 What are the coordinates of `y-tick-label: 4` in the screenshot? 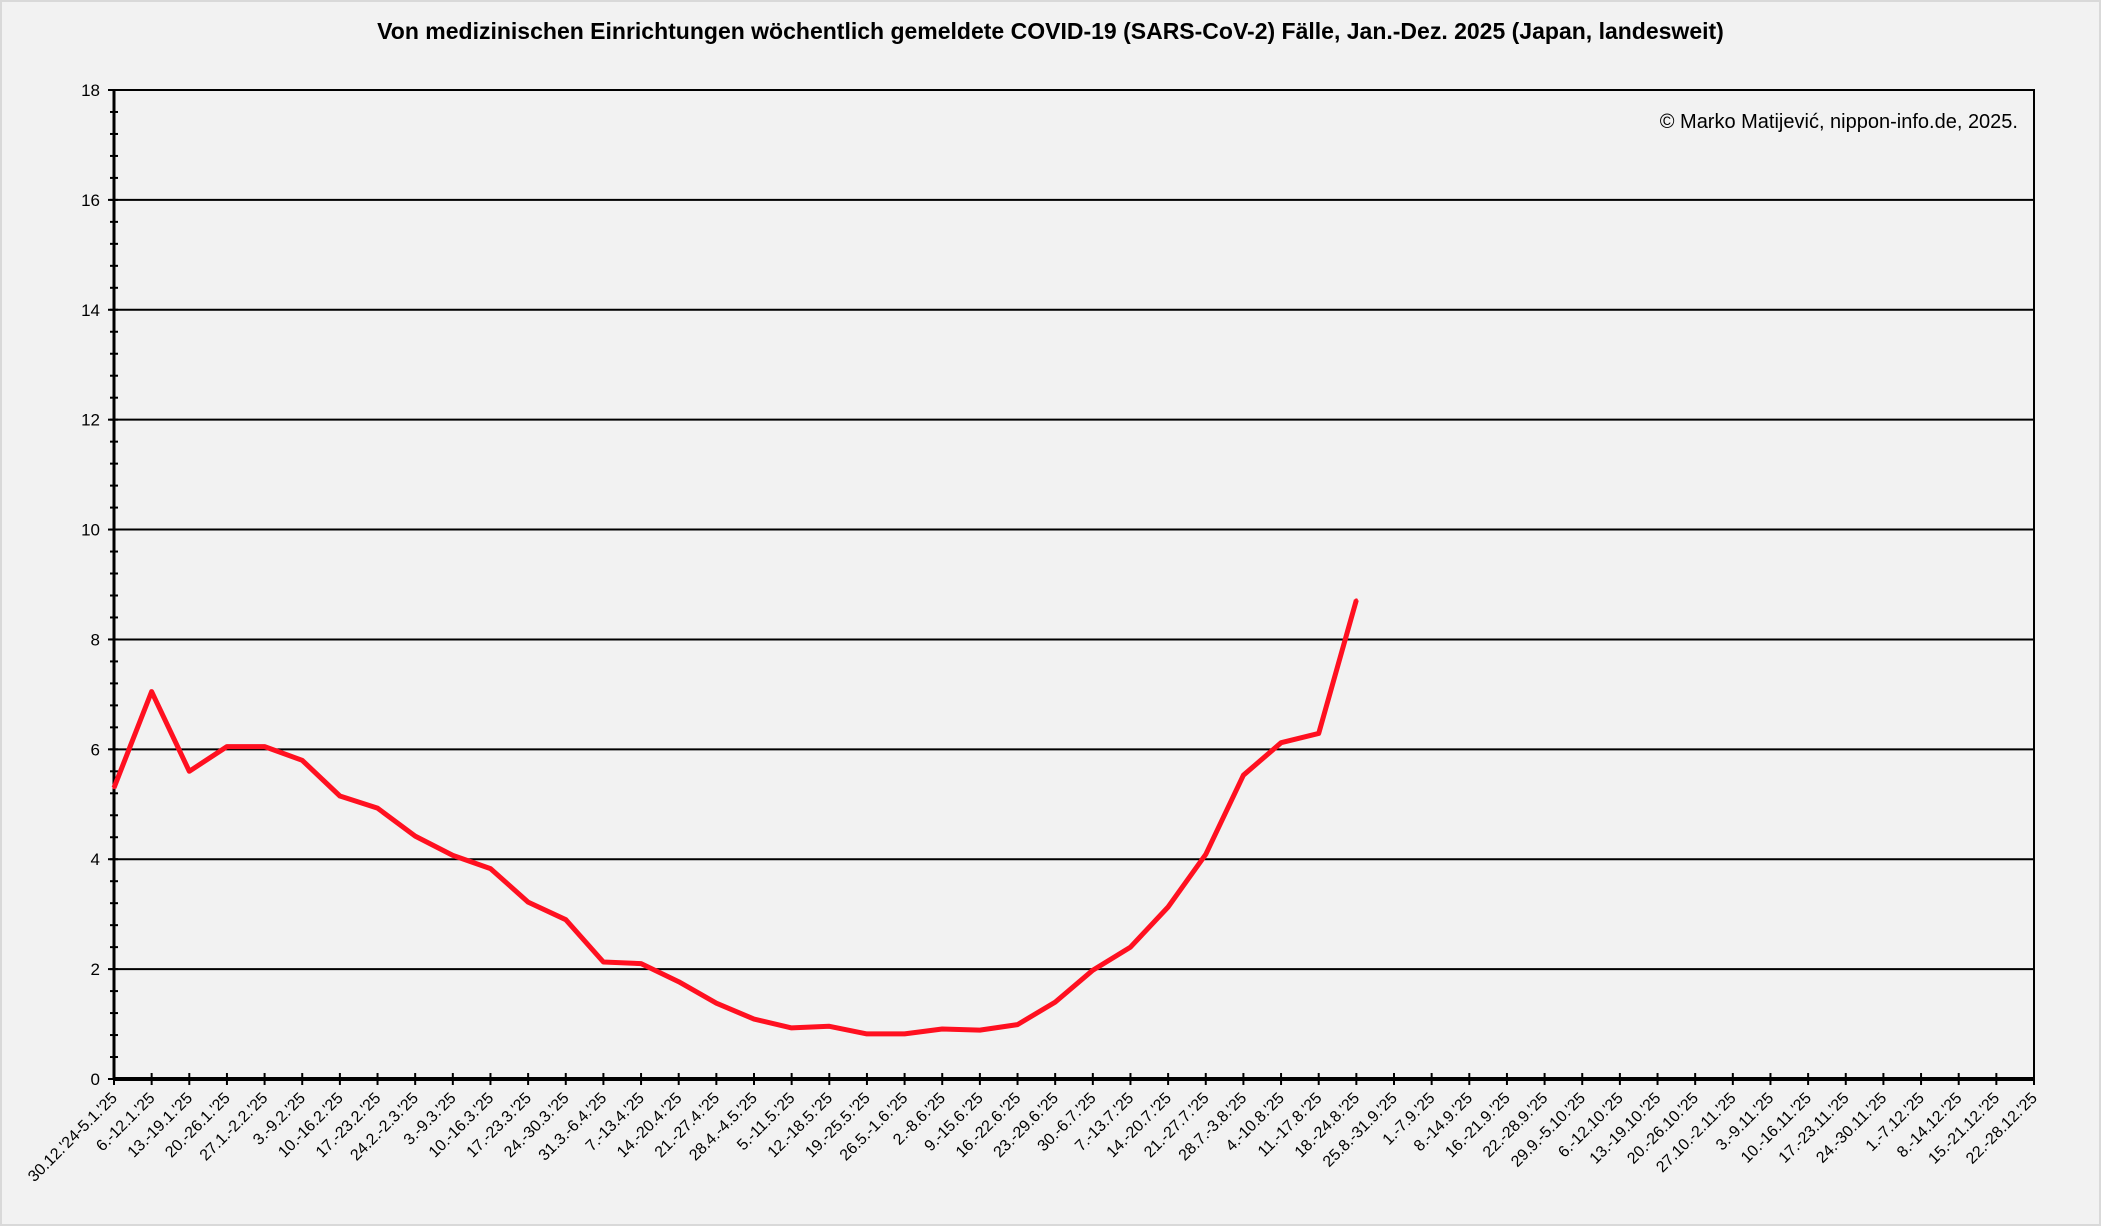 It's located at (95, 859).